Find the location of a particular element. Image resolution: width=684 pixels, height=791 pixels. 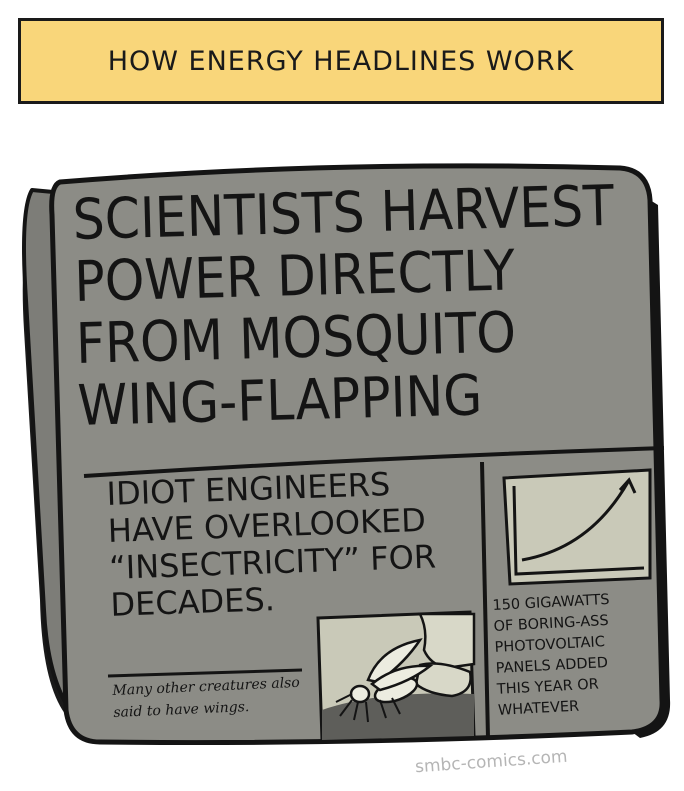

panel-caption: HOW ENERGY HEADLINES WORK is located at coordinates (341, 61).